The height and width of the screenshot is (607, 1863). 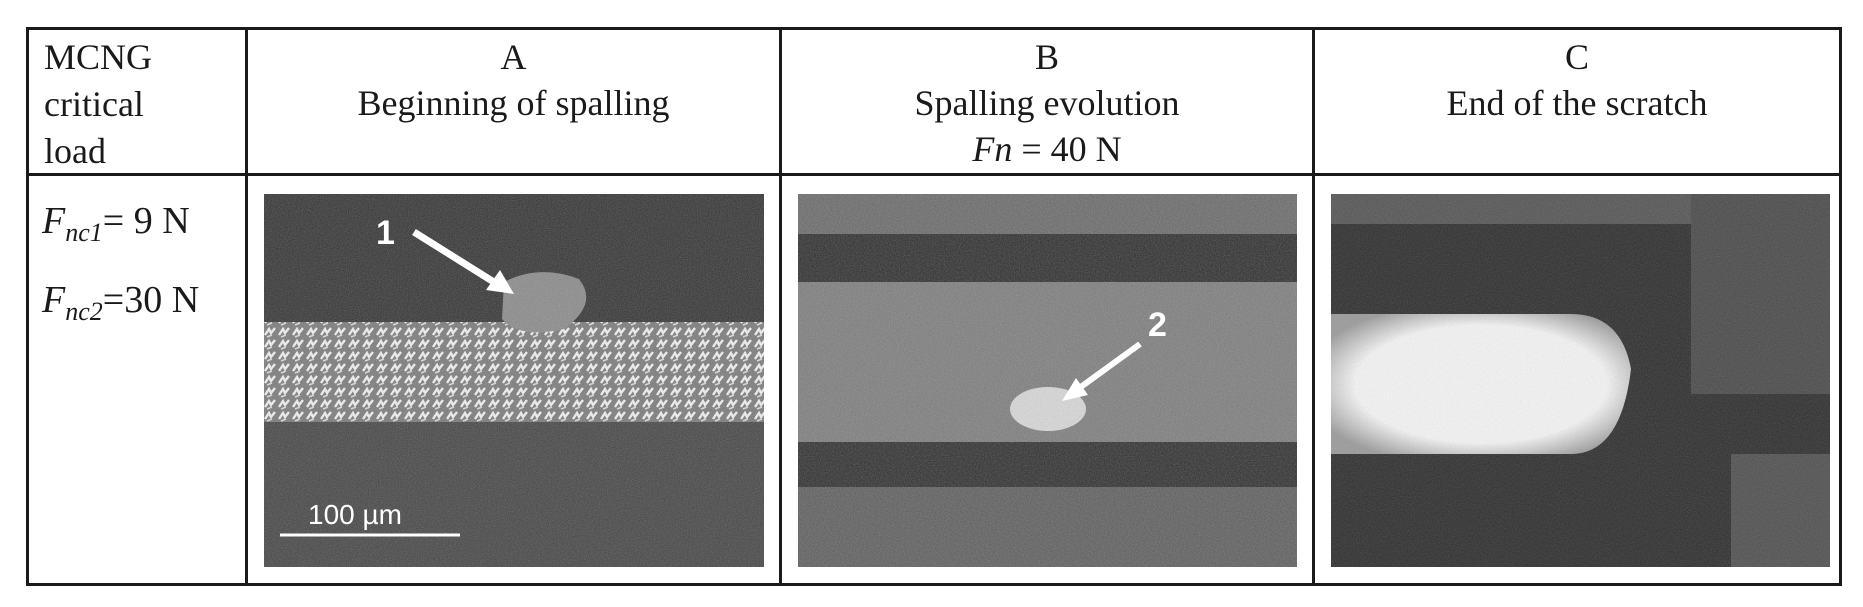 I want to click on header-column-b: B Spalling evolution Fn = 40 N, so click(x=1047, y=103).